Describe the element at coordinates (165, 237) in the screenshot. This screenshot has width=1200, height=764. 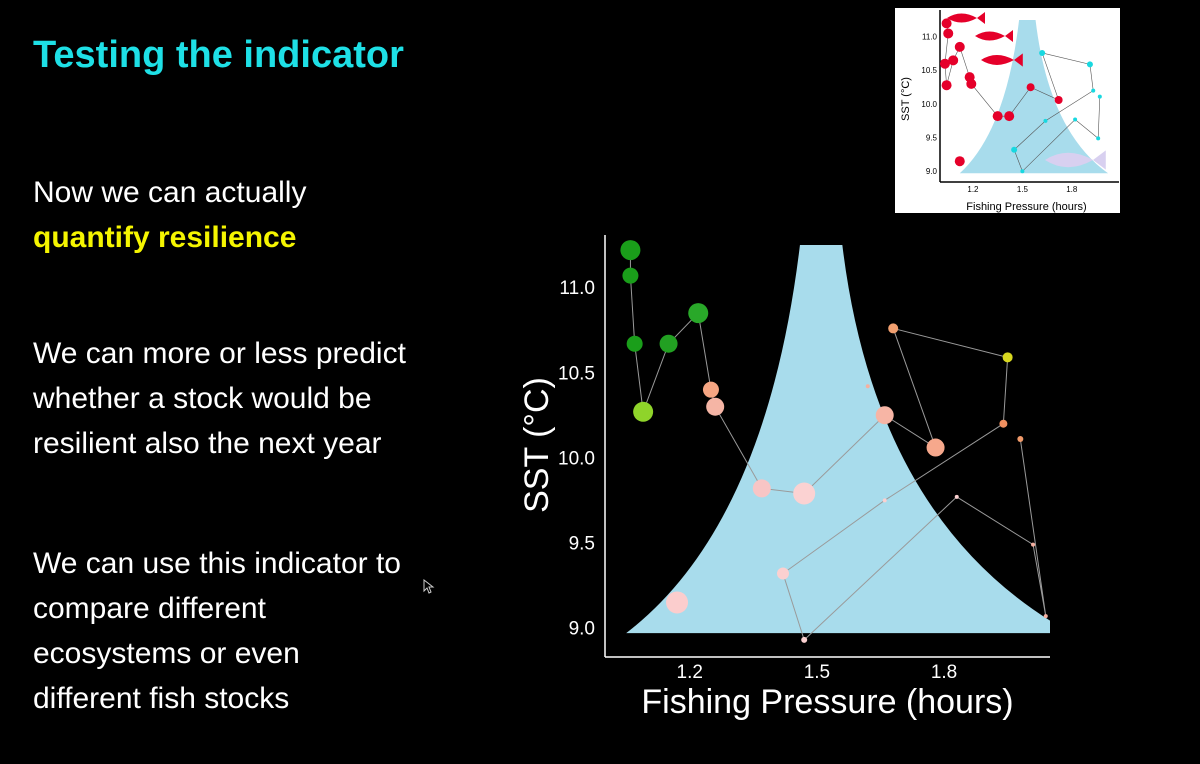
I see `highlight-text: quantify resilience` at that location.